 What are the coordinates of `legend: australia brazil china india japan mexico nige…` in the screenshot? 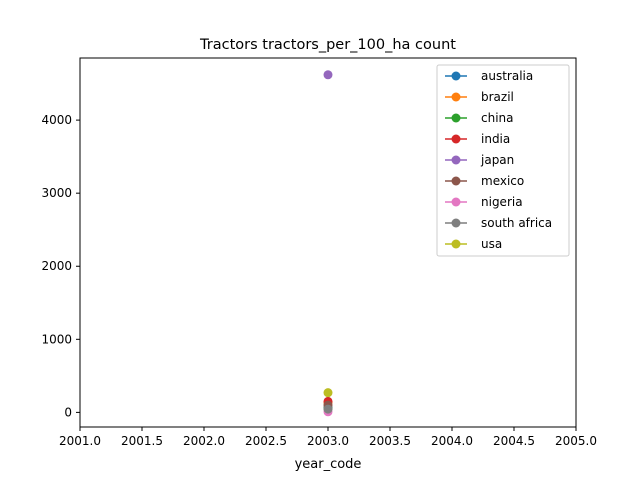 It's located at (503, 160).